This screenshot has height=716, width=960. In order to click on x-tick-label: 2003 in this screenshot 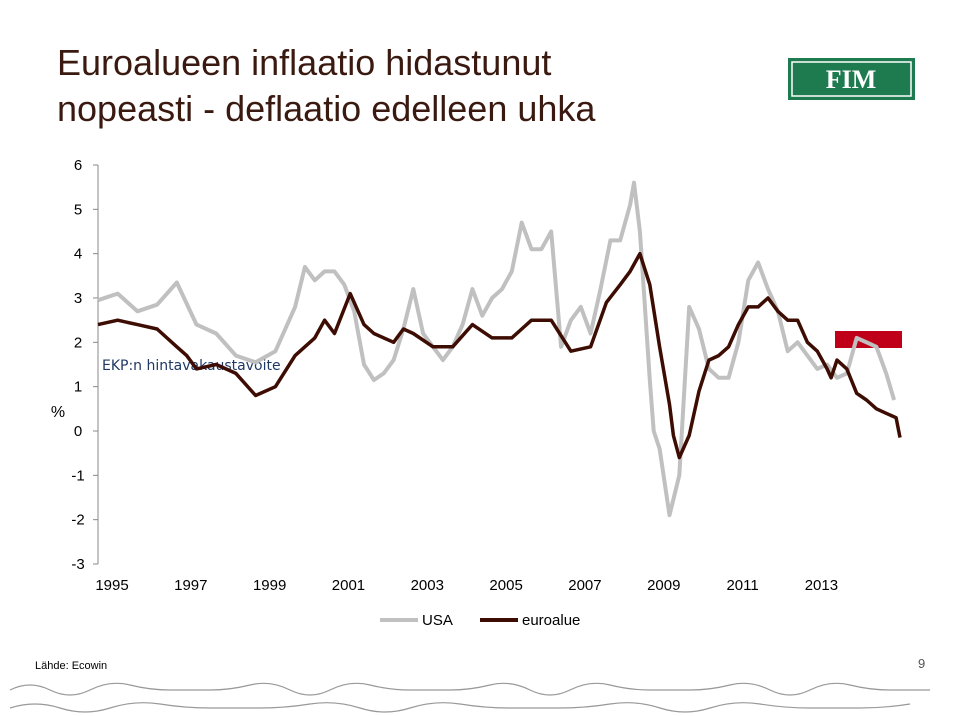, I will do `click(427, 585)`.